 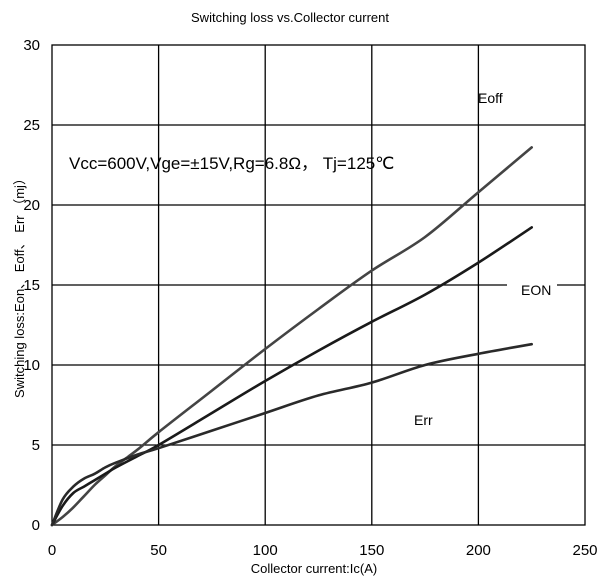 What do you see at coordinates (423, 420) in the screenshot?
I see `series-label-err: Err` at bounding box center [423, 420].